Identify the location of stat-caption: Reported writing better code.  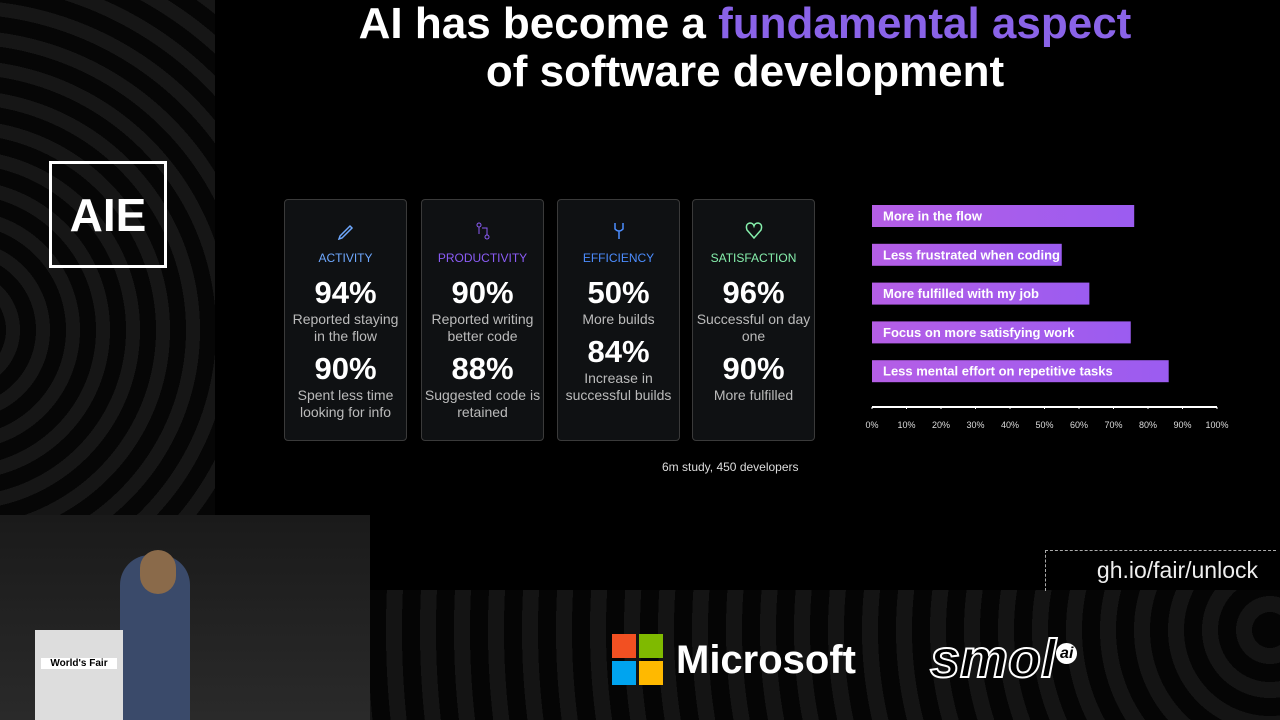
(482, 327).